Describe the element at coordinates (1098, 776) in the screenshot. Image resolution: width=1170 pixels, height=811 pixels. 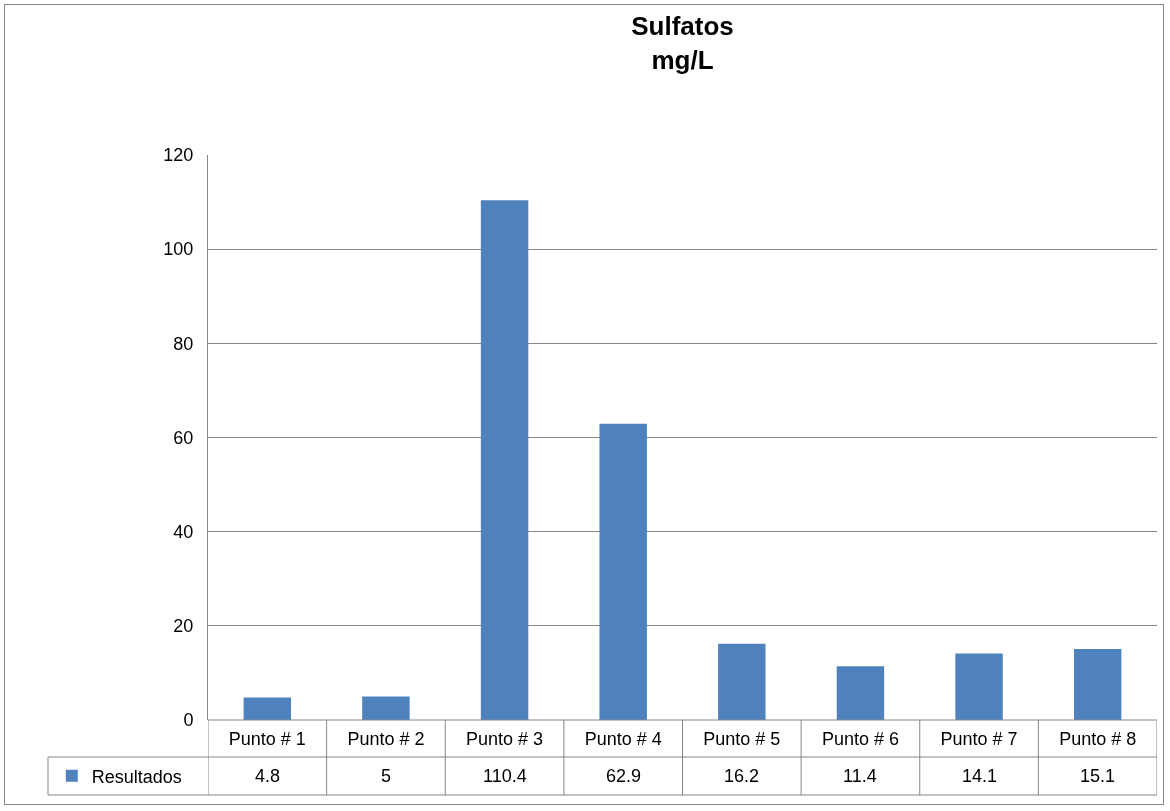
I see `data-label: 15.1` at that location.